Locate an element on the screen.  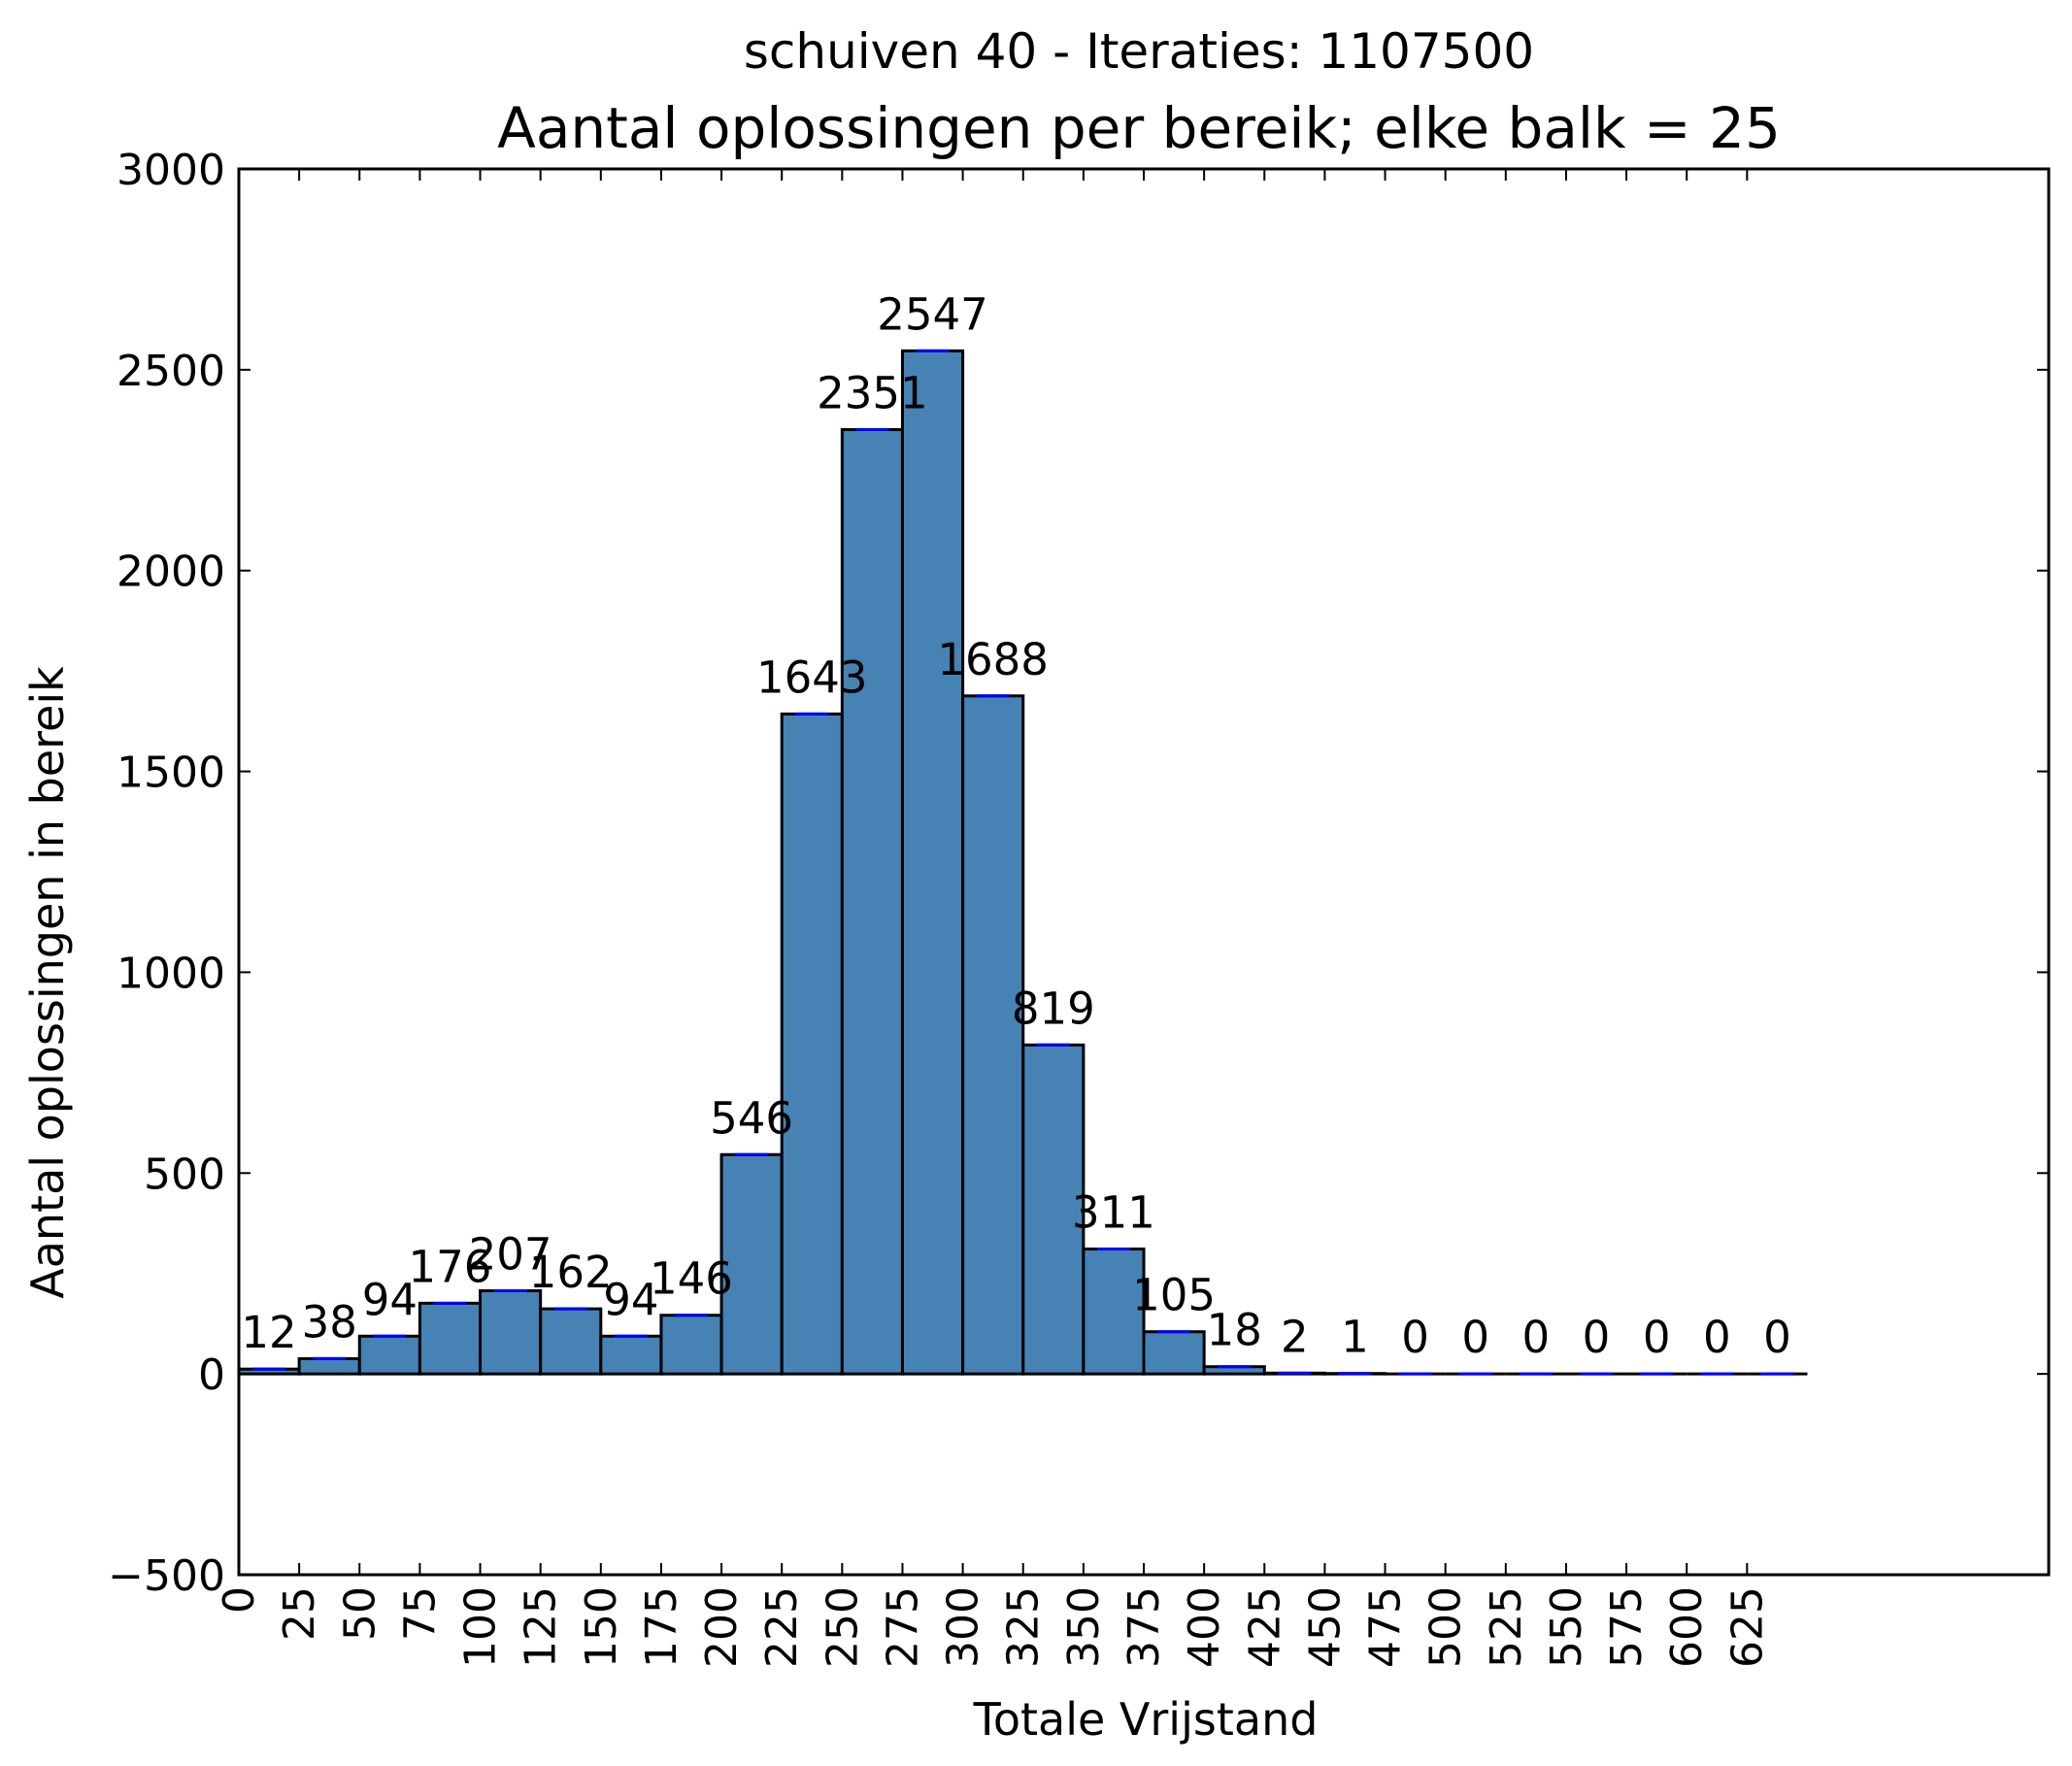
x-tick-label: 500 is located at coordinates (1446, 1627).